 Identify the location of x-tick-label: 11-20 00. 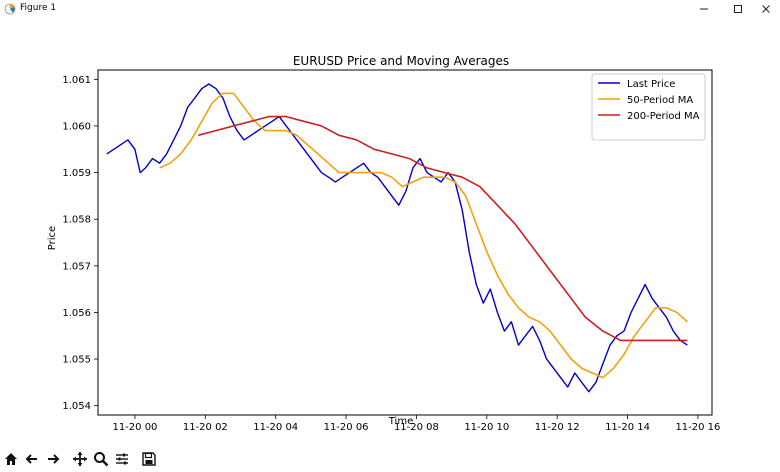
(134, 427).